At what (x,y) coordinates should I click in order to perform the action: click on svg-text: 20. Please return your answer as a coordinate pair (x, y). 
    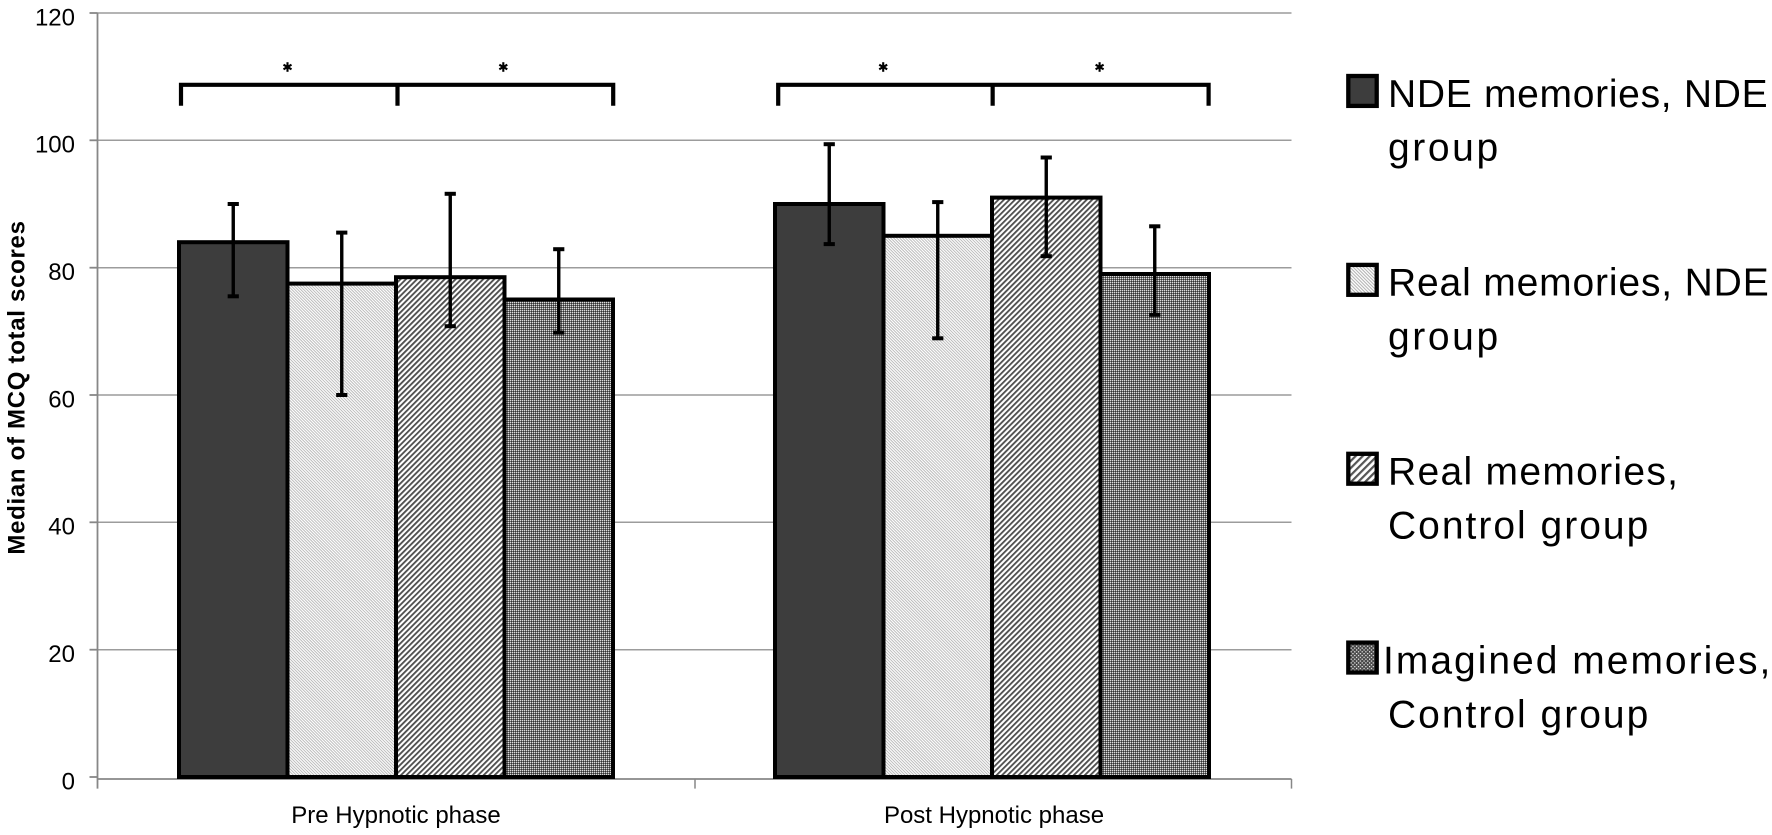
    Looking at the image, I should click on (61, 654).